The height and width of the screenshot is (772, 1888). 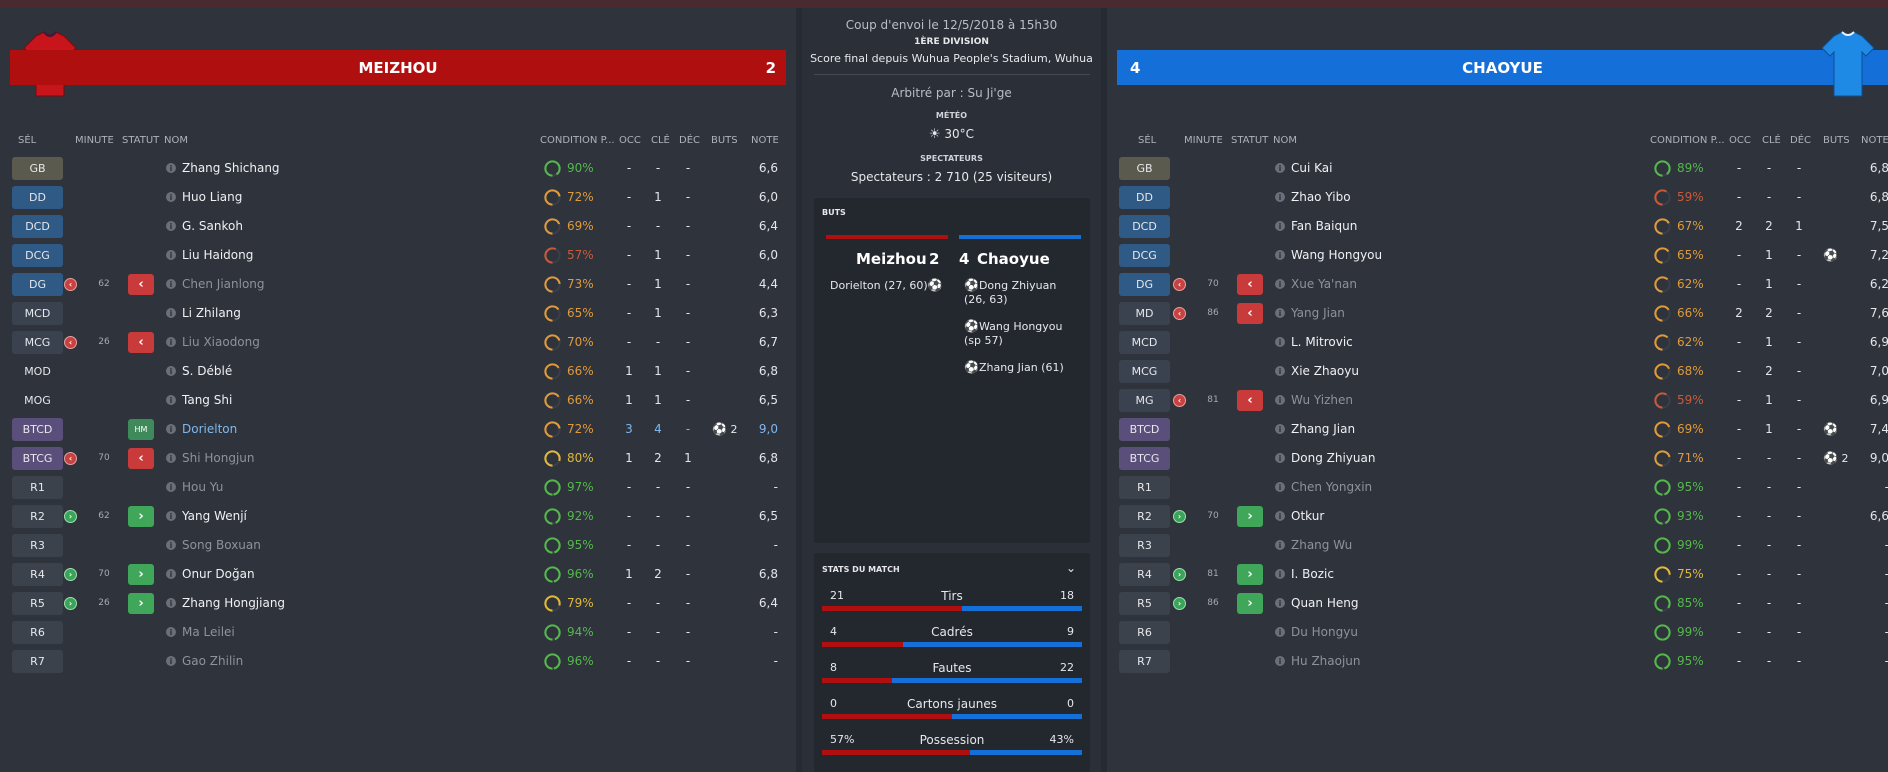 What do you see at coordinates (398, 429) in the screenshot?
I see `home-player-row: BTCD HM i Dorielton 72% 3 4 - ⚽ 2 9,0` at bounding box center [398, 429].